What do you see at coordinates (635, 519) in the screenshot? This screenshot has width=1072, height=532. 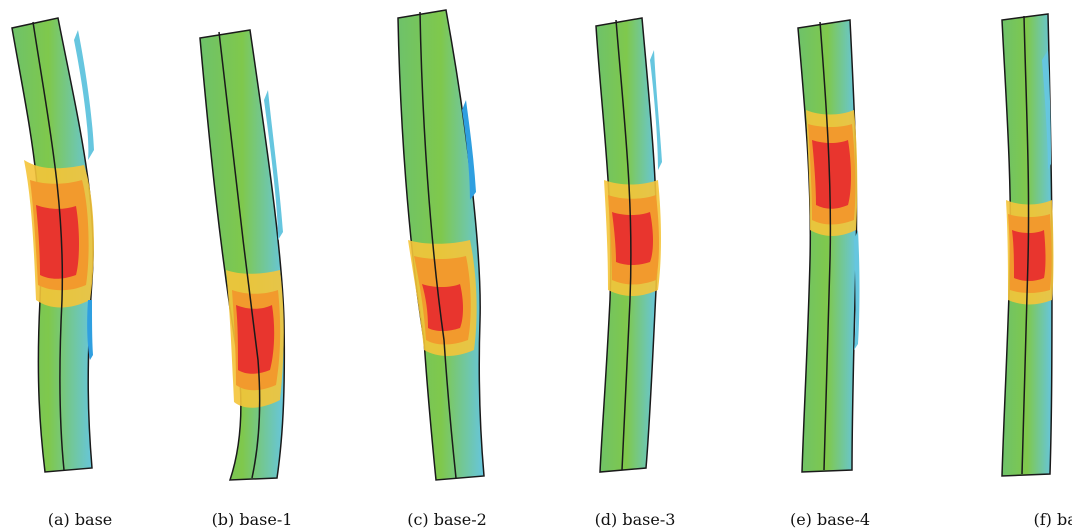 I see `caption-base-3: (d) base-3` at bounding box center [635, 519].